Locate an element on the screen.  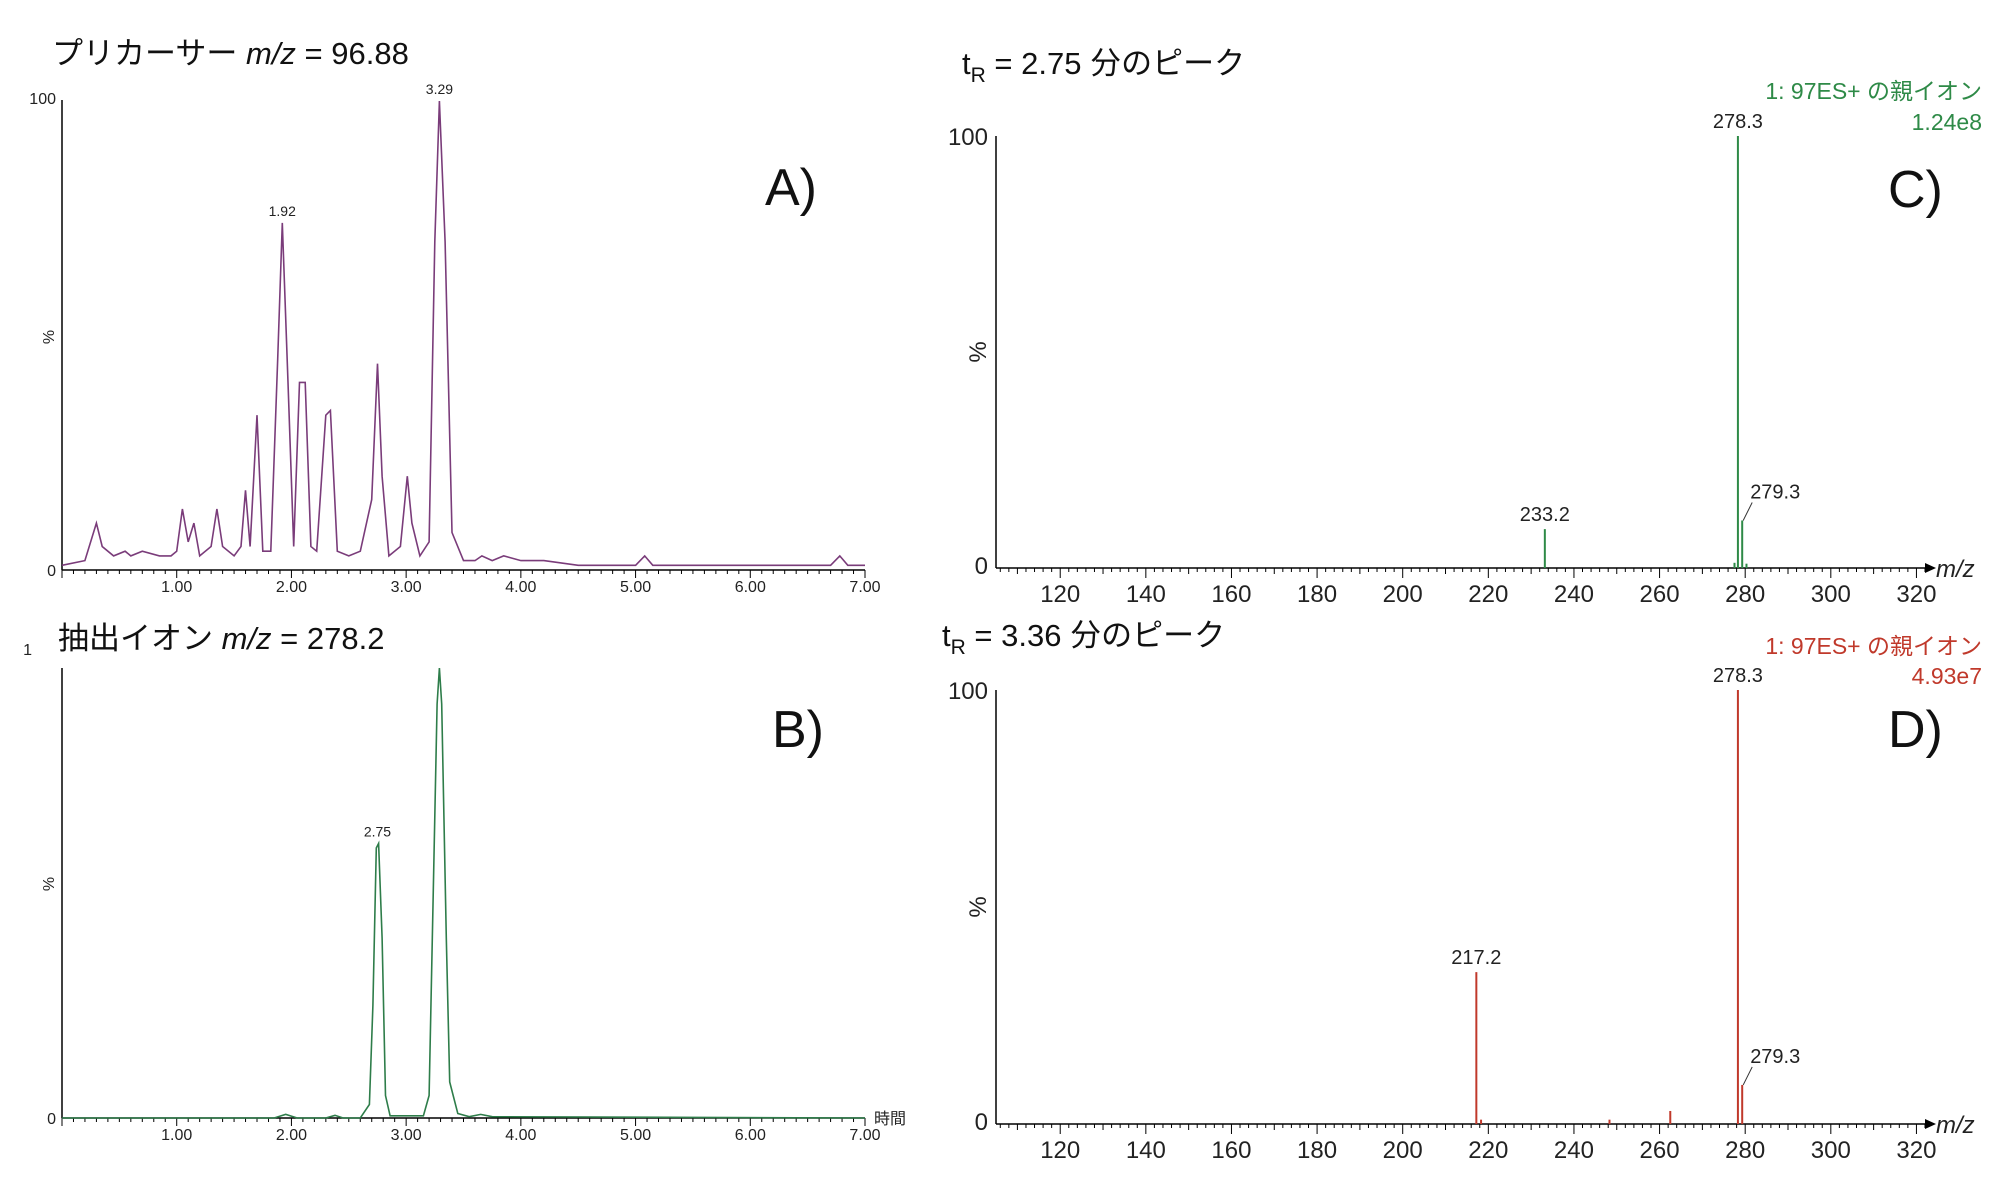
b-x-tick-label: 6.00 is located at coordinates (750, 1135).